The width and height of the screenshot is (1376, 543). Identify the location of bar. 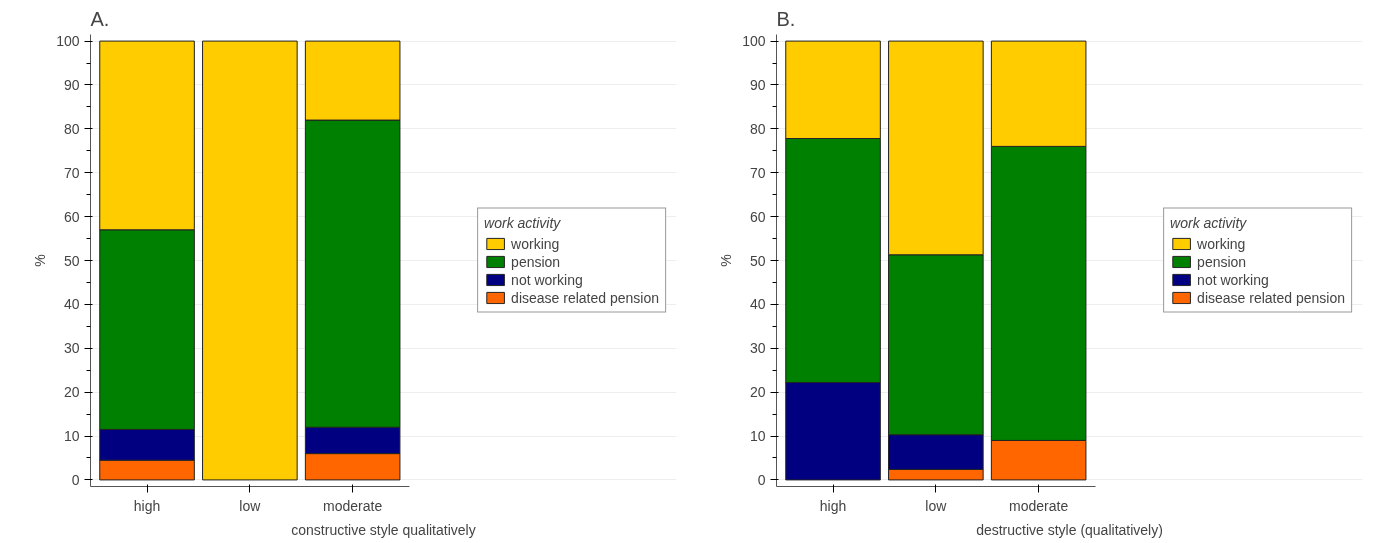
(250, 260).